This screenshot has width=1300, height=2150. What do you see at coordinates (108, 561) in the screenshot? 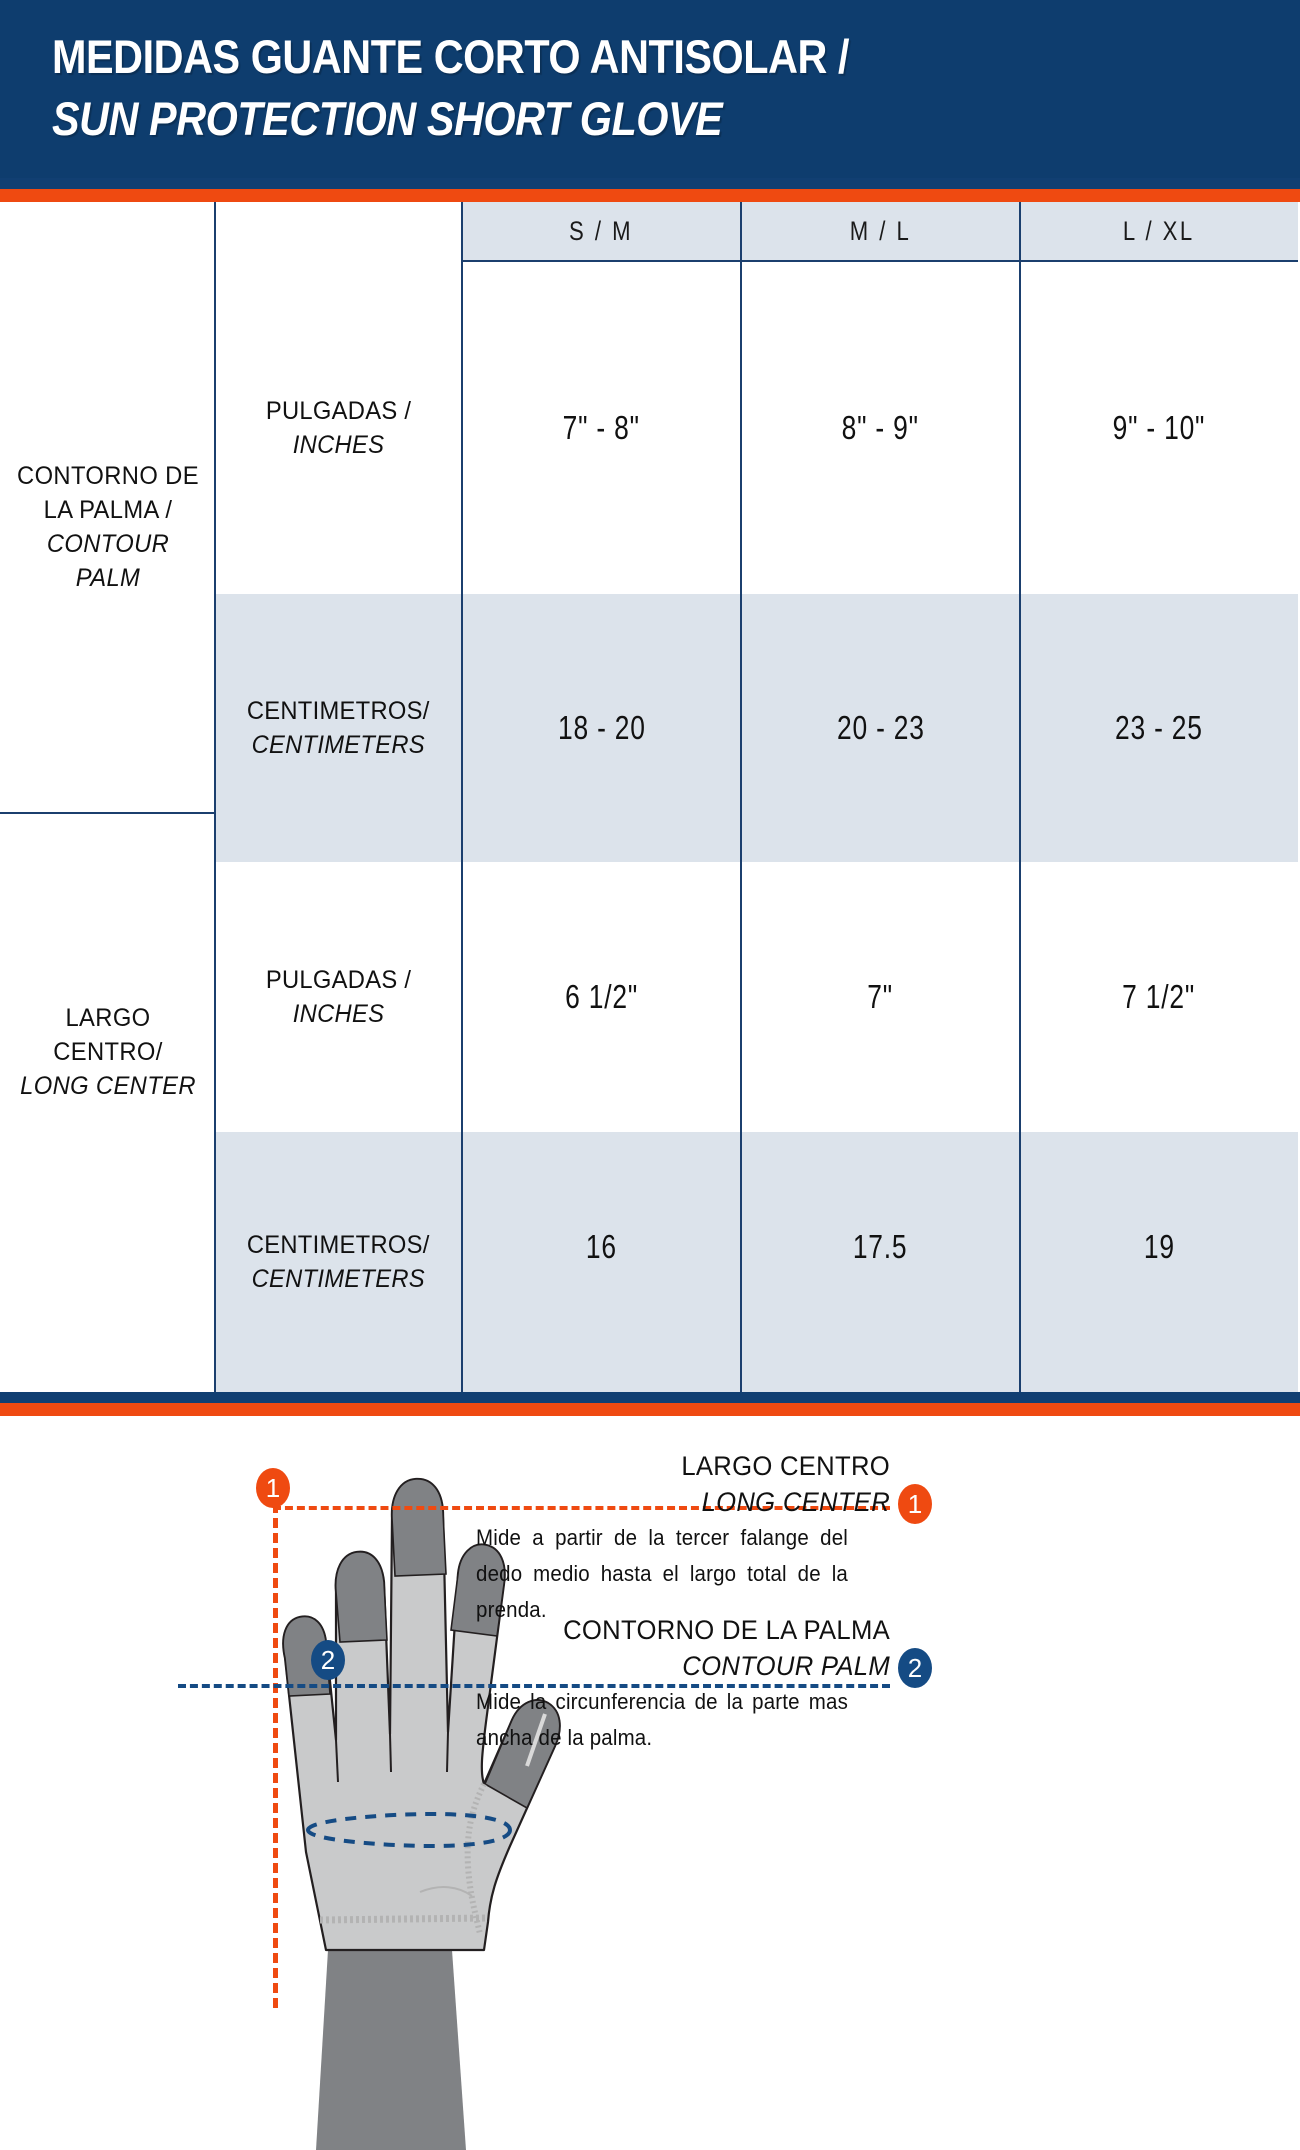
I see `group-label-contour-palm-en: CONTOUR PALM` at bounding box center [108, 561].